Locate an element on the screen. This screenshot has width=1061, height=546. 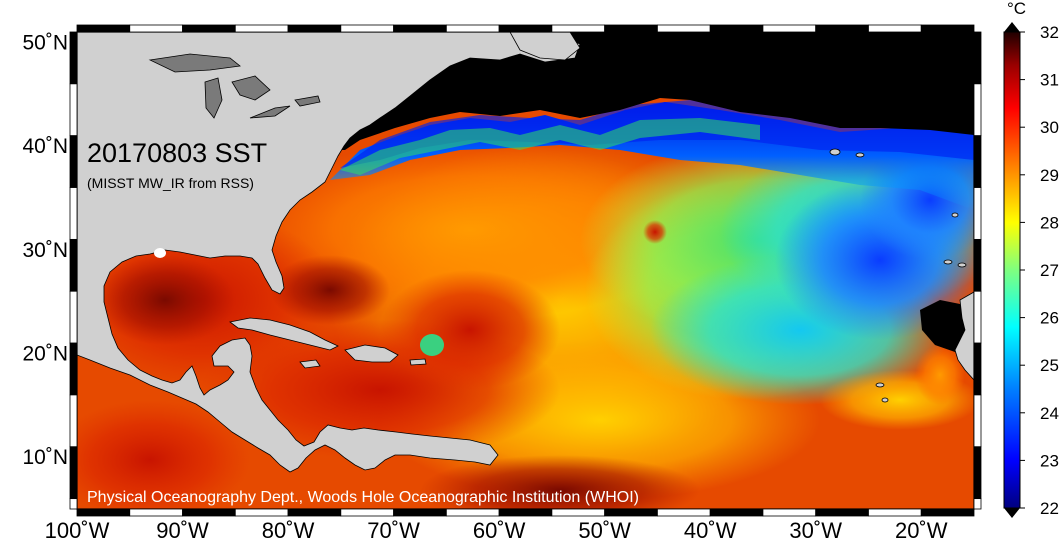
longitude-tick-label: 100˚W is located at coordinates (77, 530).